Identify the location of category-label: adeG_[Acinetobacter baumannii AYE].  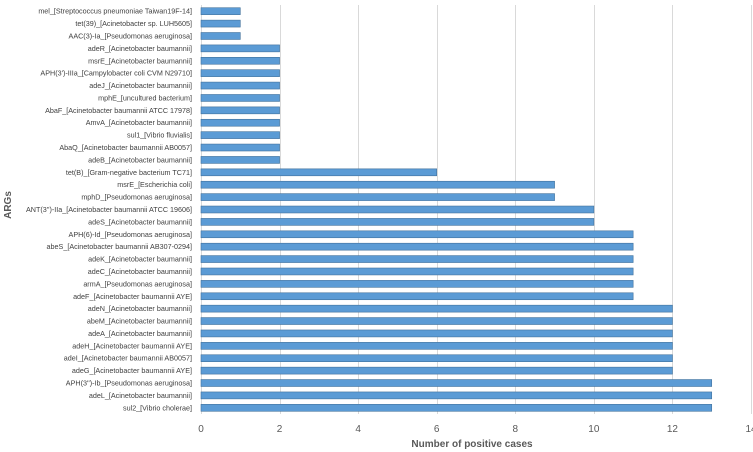
(132, 370).